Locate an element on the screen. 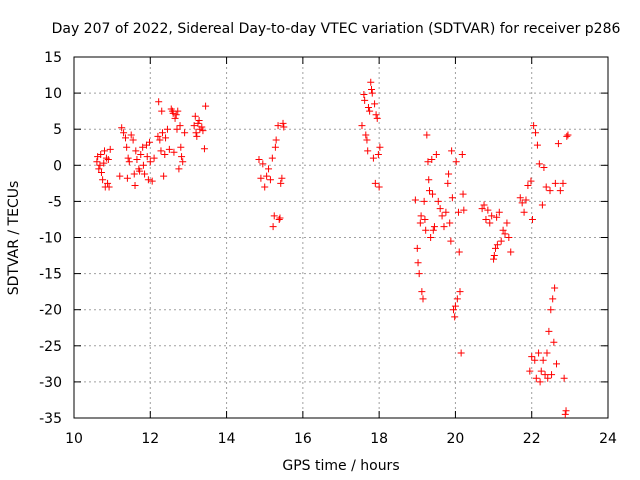  y-tick-label: 0 is located at coordinates (57, 166).